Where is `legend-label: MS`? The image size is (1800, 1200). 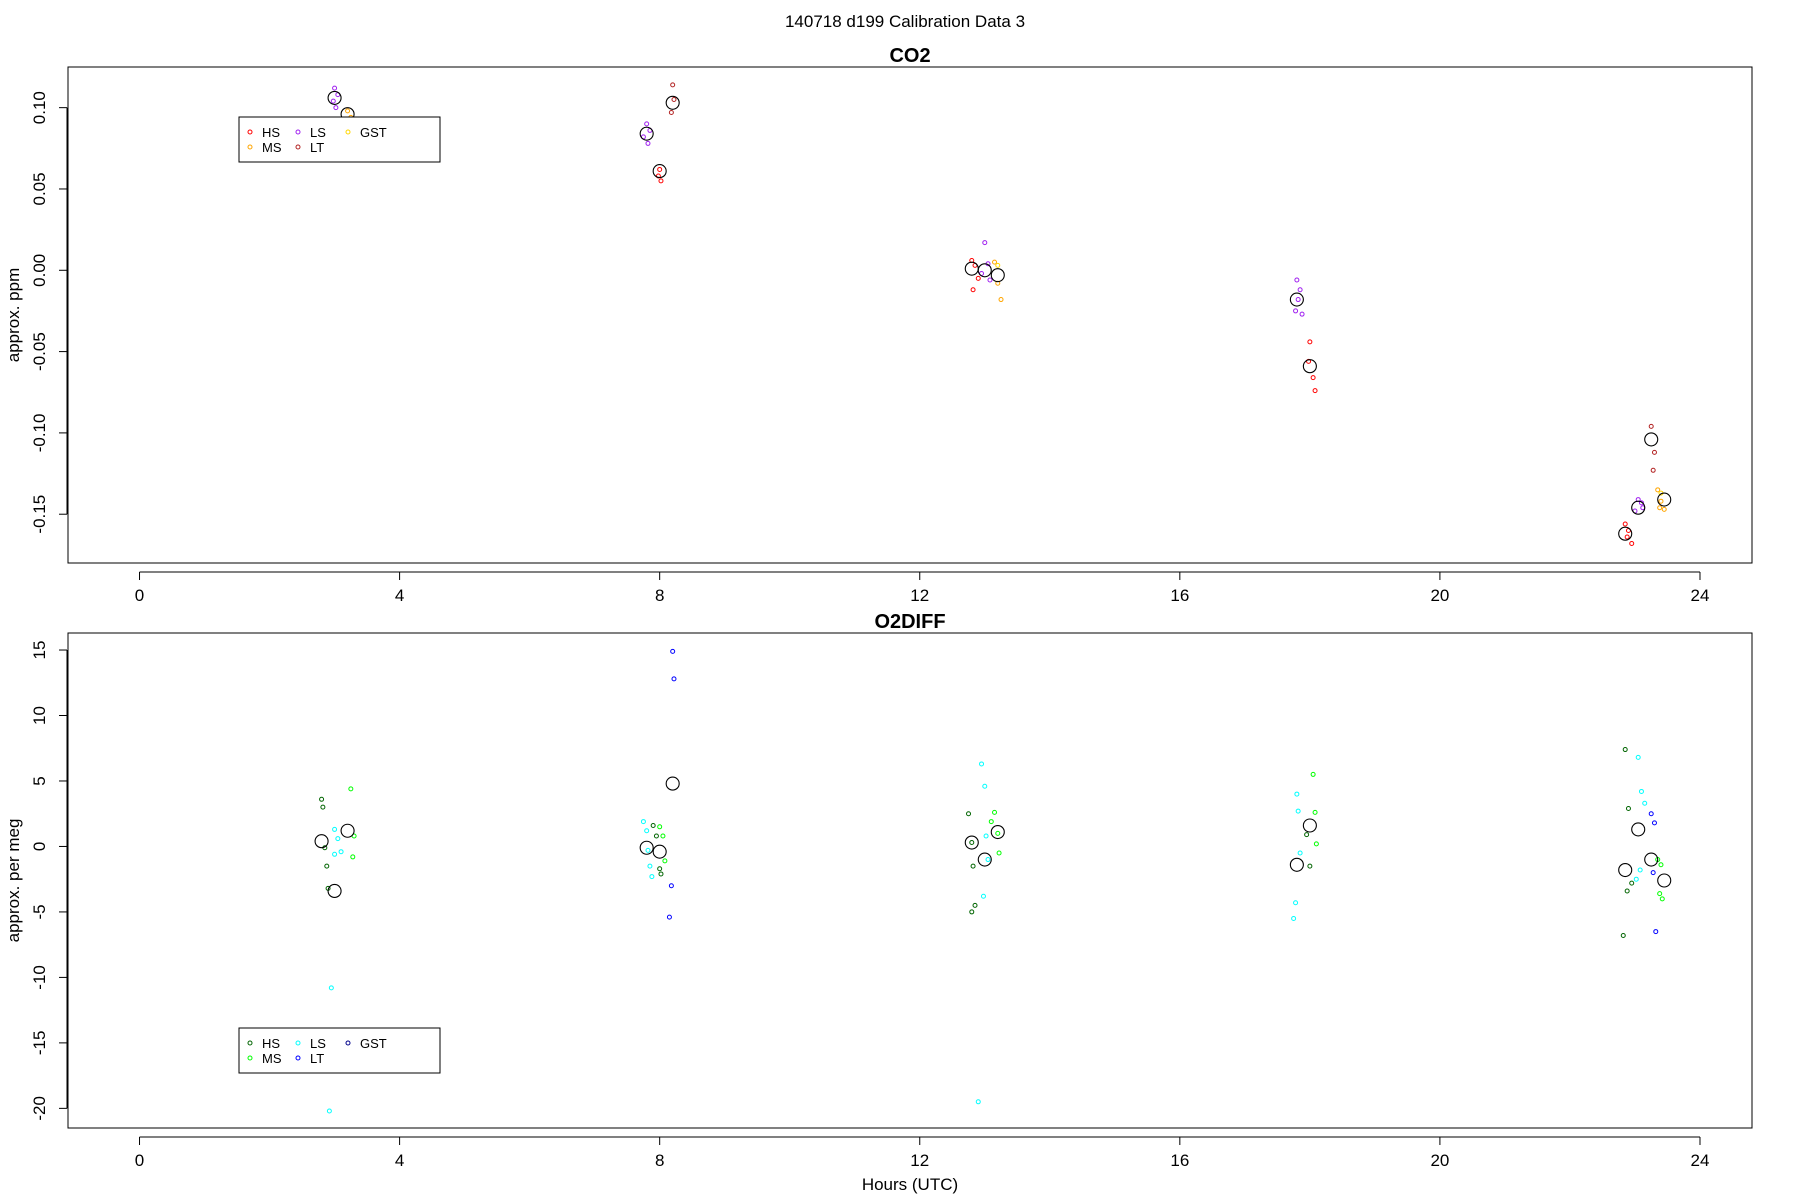 legend-label: MS is located at coordinates (272, 147).